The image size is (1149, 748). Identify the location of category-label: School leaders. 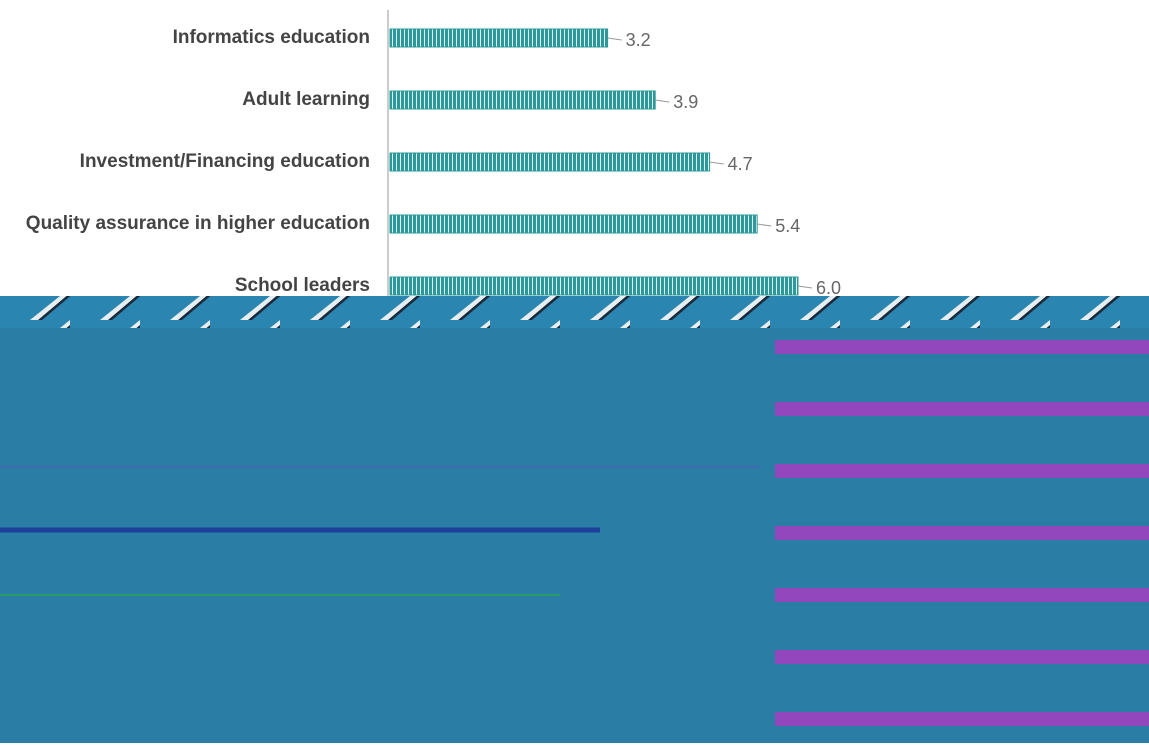
(302, 285).